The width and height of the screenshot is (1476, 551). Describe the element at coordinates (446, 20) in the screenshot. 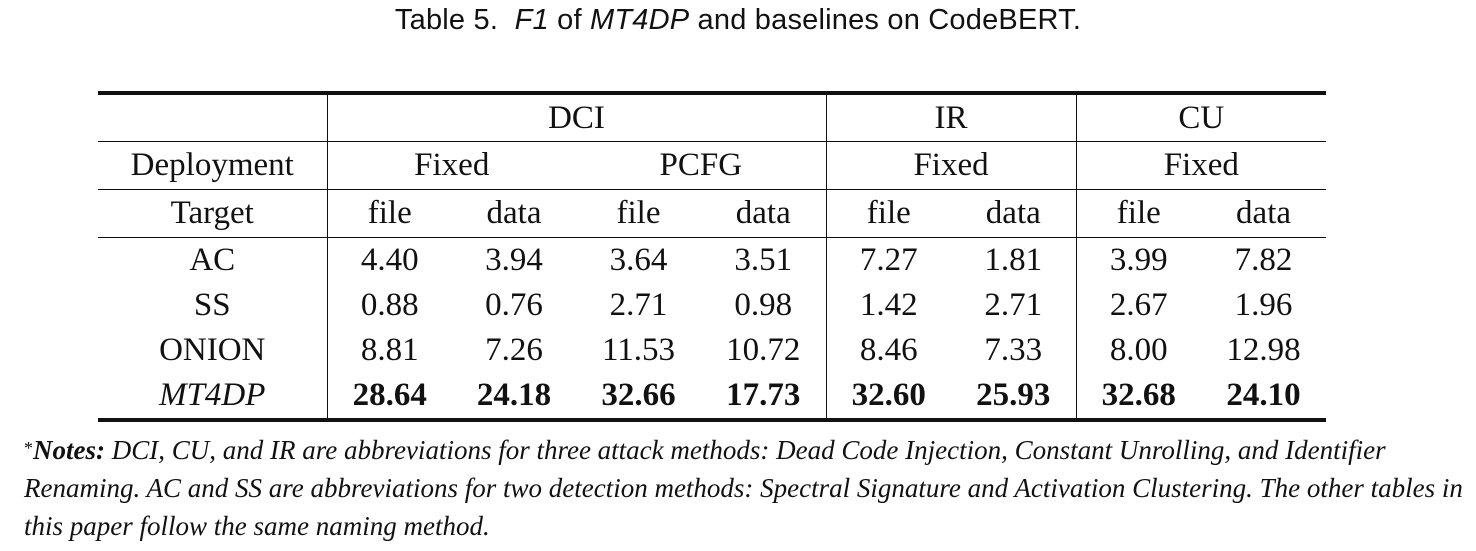

I see `caption-prefix: Table 5.` at that location.